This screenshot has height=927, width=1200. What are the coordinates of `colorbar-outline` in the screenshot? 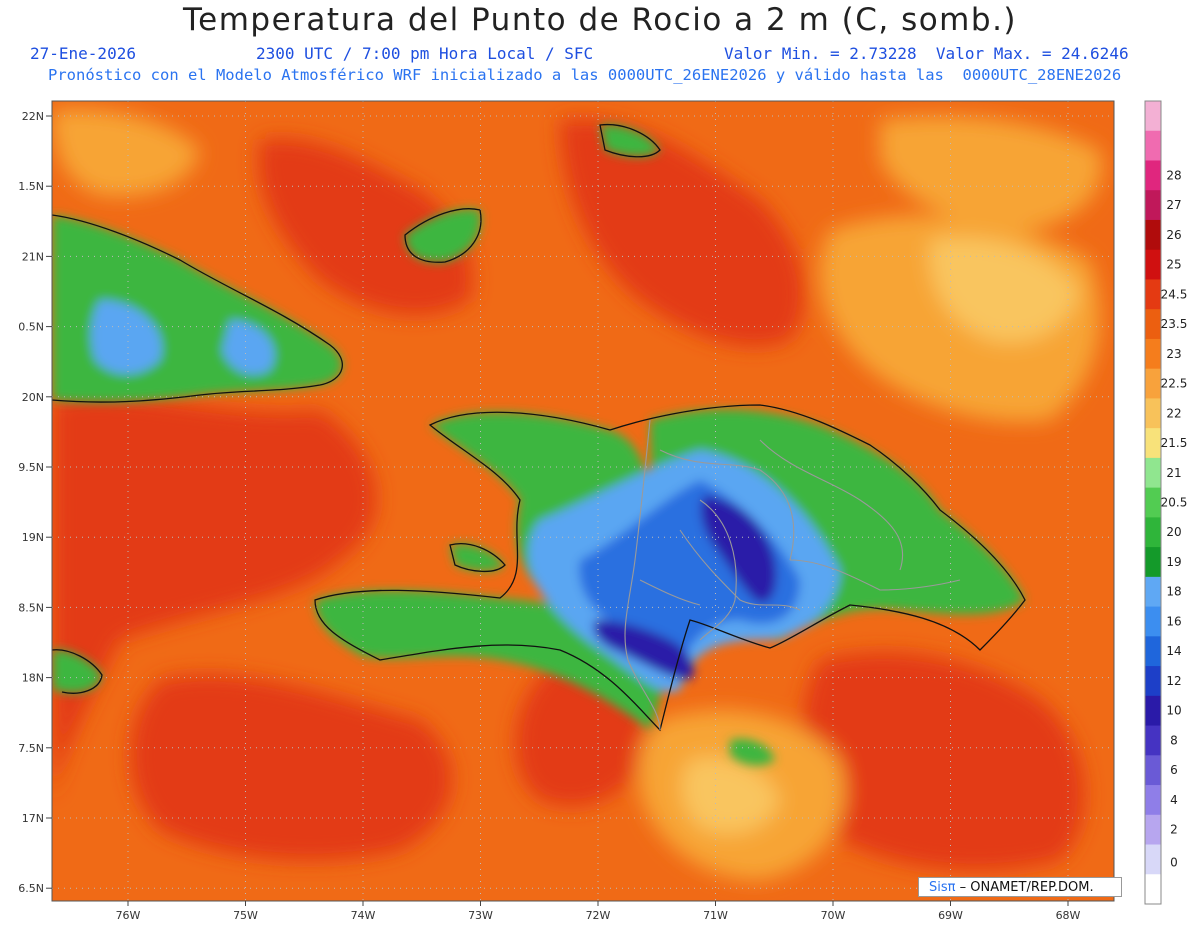 It's located at (1153, 502).